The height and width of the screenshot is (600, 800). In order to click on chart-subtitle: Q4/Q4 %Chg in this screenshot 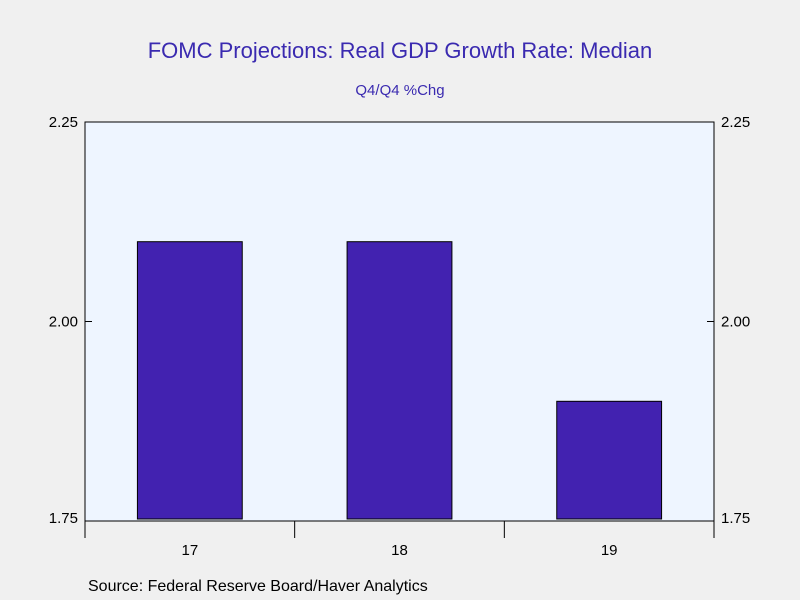, I will do `click(400, 90)`.